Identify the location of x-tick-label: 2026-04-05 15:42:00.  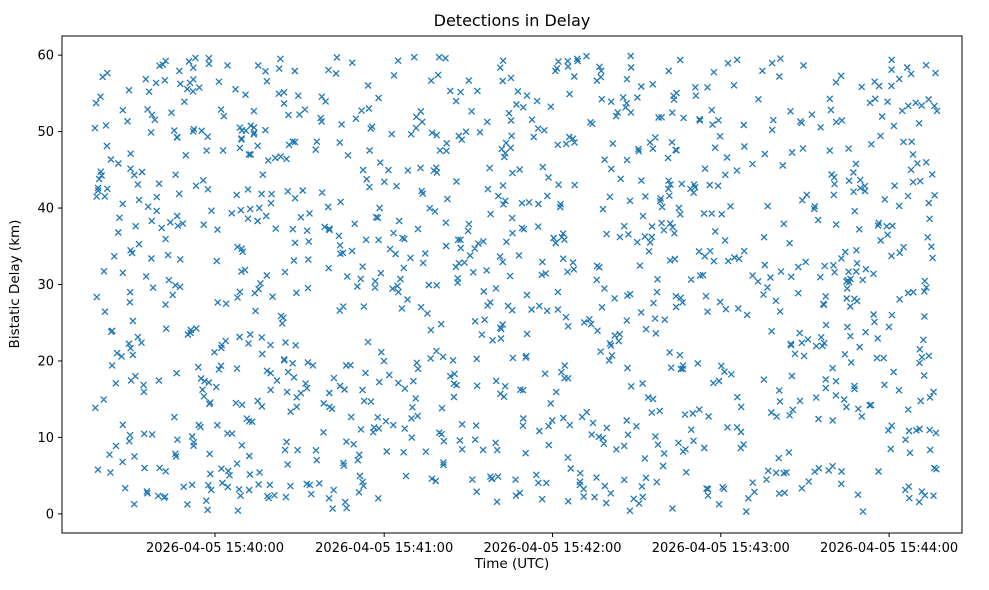
(552, 548).